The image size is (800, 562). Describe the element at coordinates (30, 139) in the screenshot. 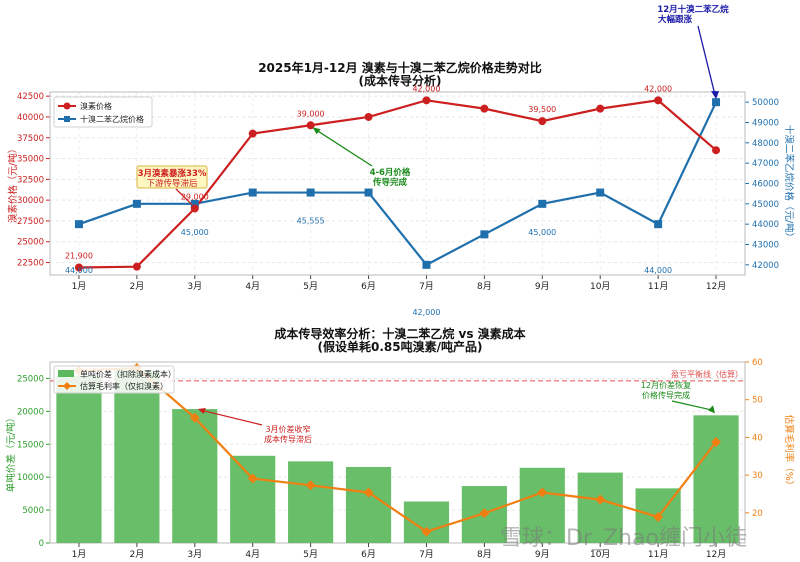

I see `chart1-ytick-label: 37500` at that location.